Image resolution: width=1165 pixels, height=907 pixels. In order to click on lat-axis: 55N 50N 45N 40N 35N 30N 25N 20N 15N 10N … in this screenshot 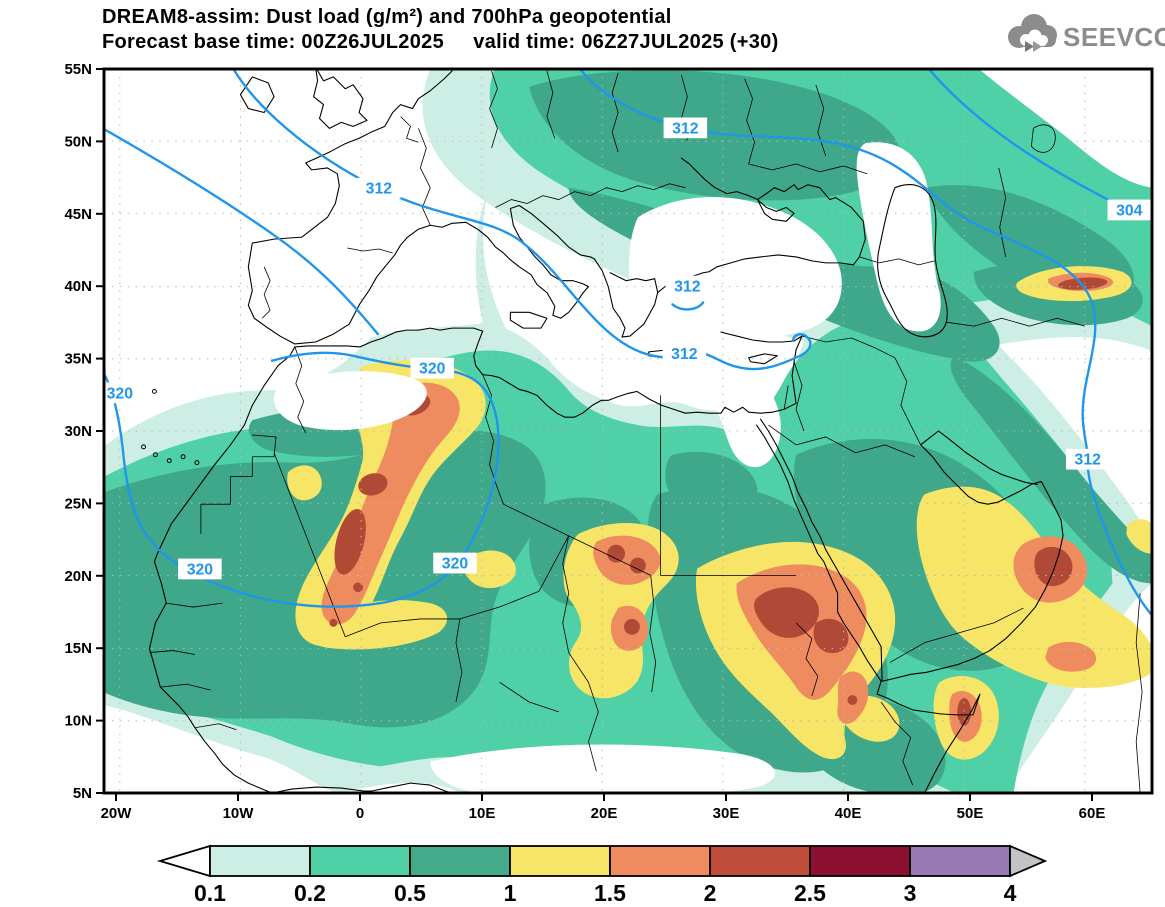, I will do `click(84, 431)`.